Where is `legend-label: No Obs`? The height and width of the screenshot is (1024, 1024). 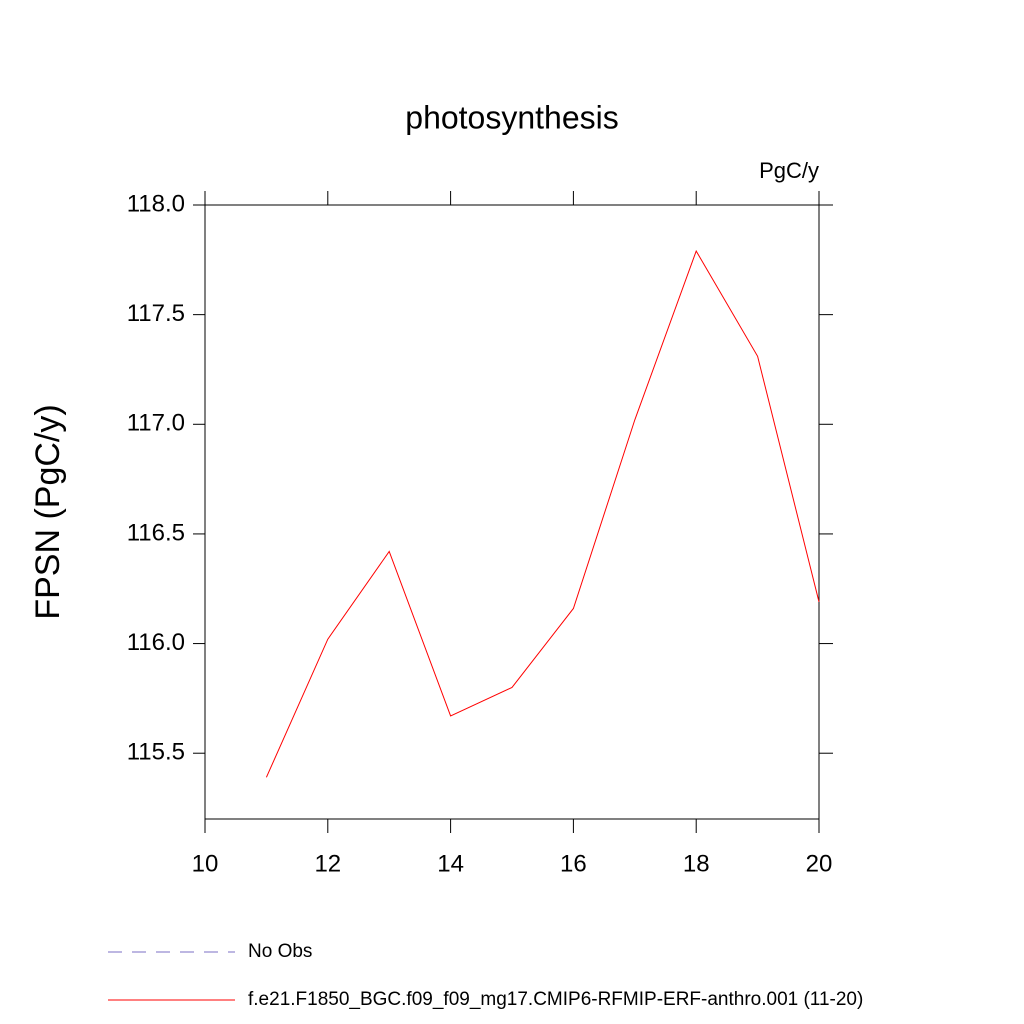
legend-label: No Obs is located at coordinates (280, 951).